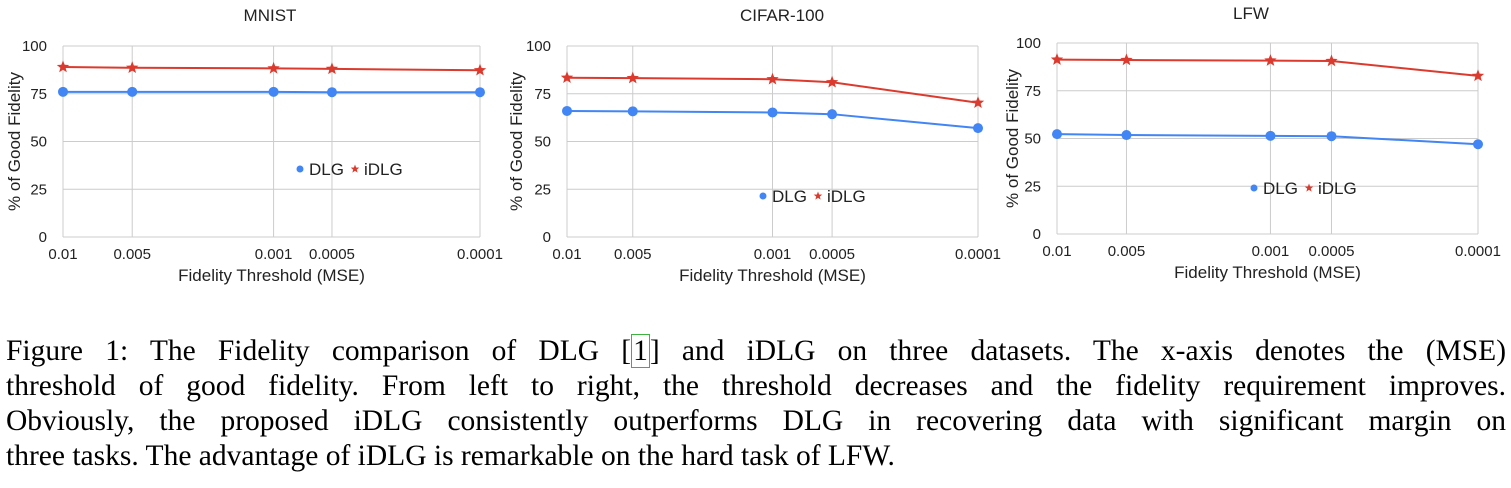  Describe the element at coordinates (67, 351) in the screenshot. I see `caption-label: Figure 1:` at that location.